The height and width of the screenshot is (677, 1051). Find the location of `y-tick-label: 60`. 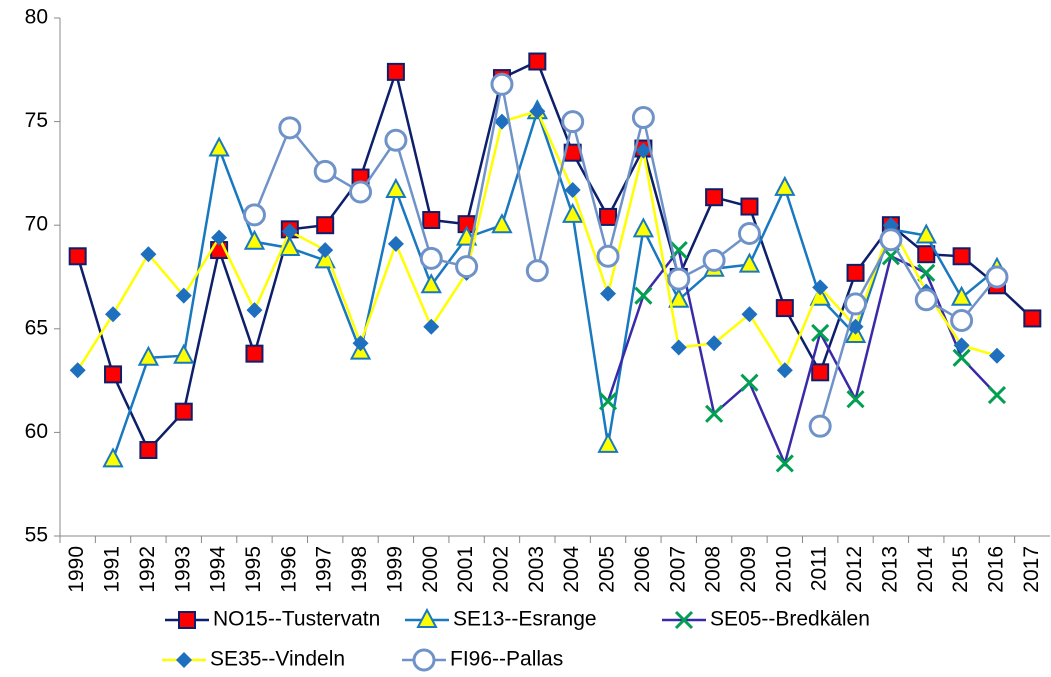

y-tick-label: 60 is located at coordinates (36, 431).